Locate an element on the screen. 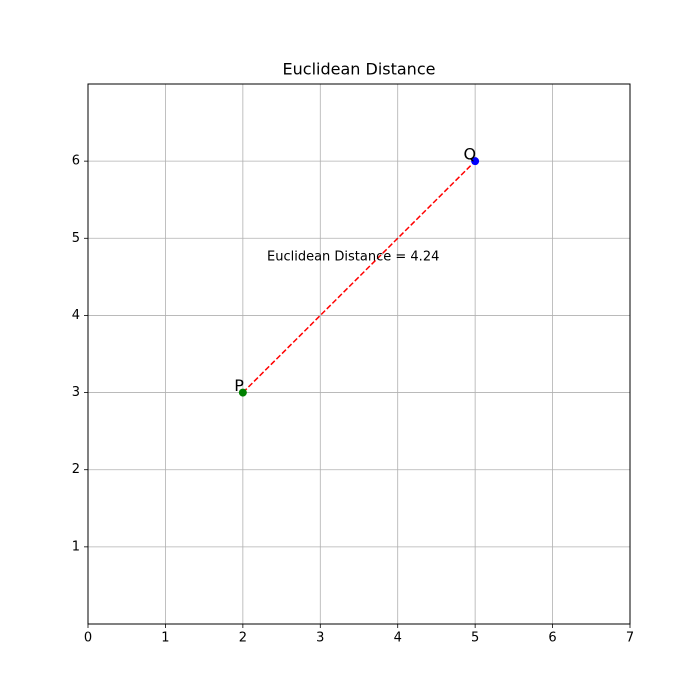 The image size is (700, 700). x-tick-label: 0 is located at coordinates (88, 638).